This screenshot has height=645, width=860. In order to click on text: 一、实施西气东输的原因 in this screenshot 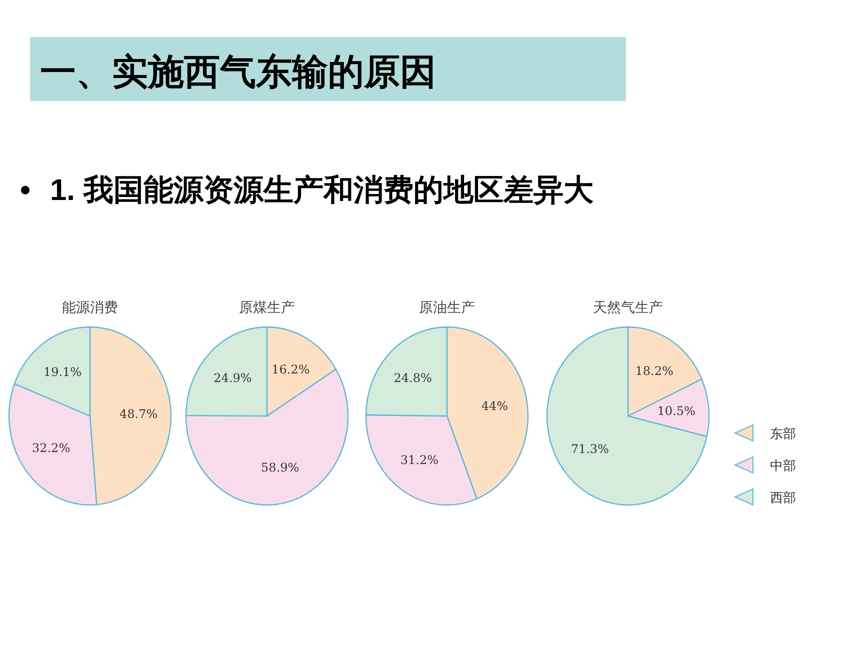, I will do `click(238, 71)`.